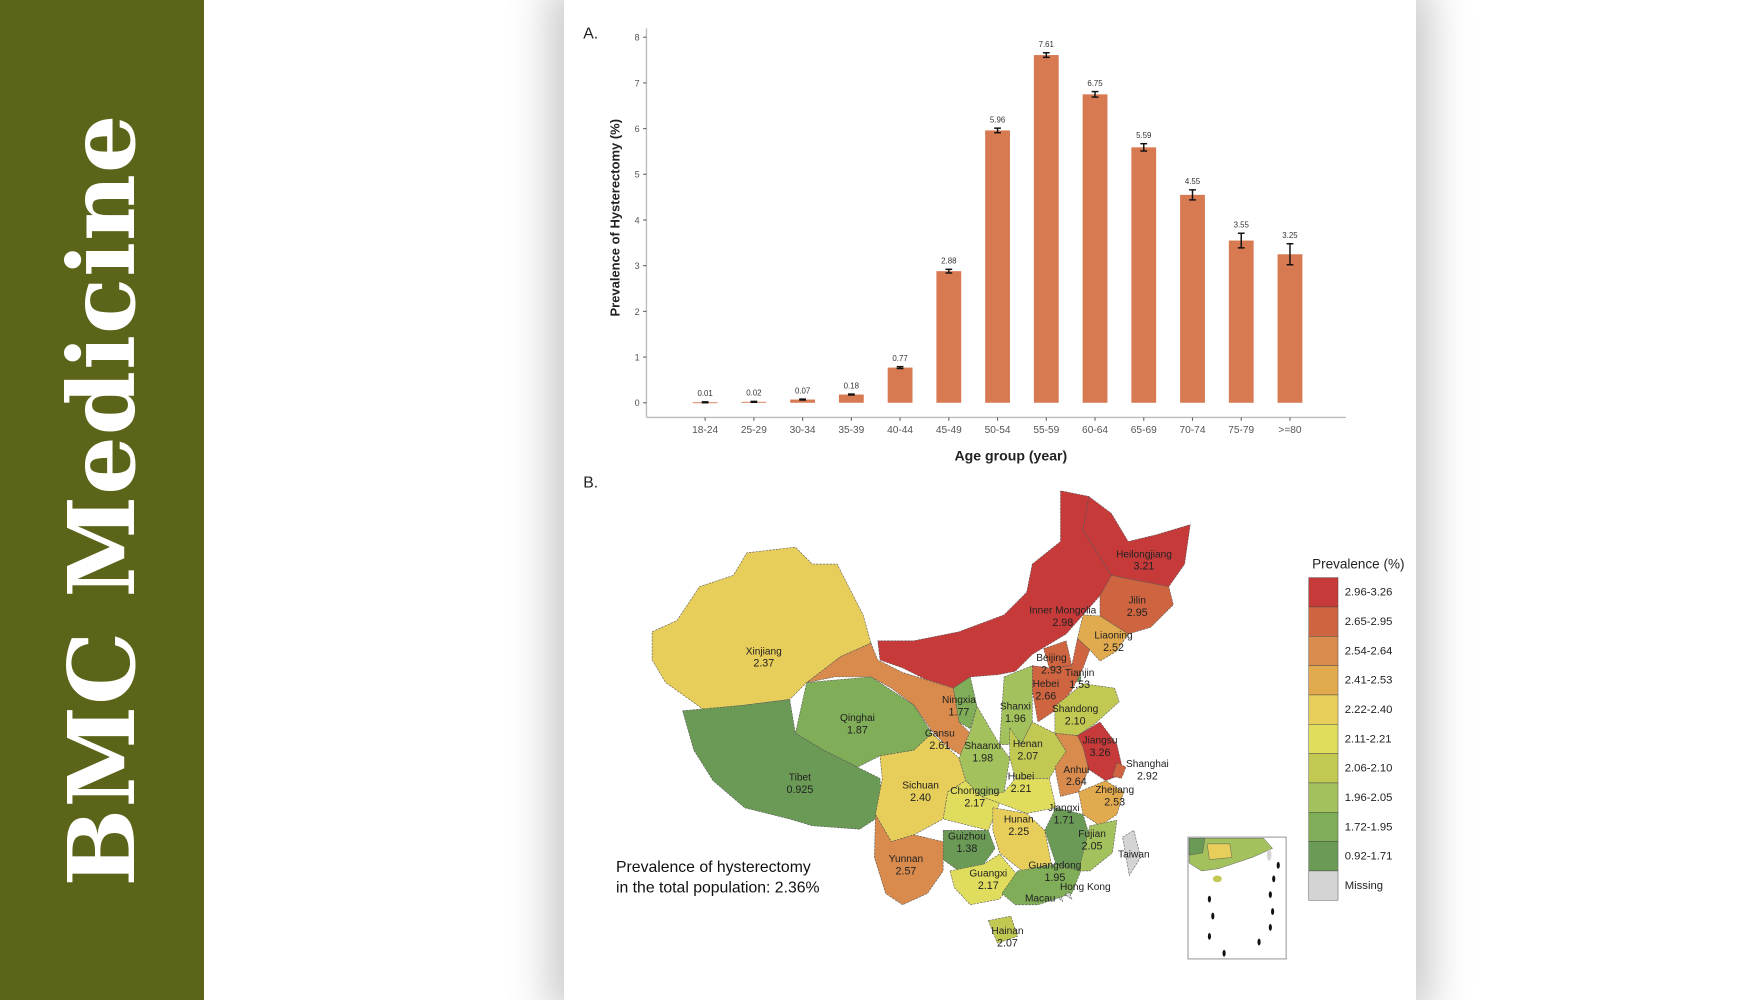  I want to click on data-label: 0.02, so click(753, 393).